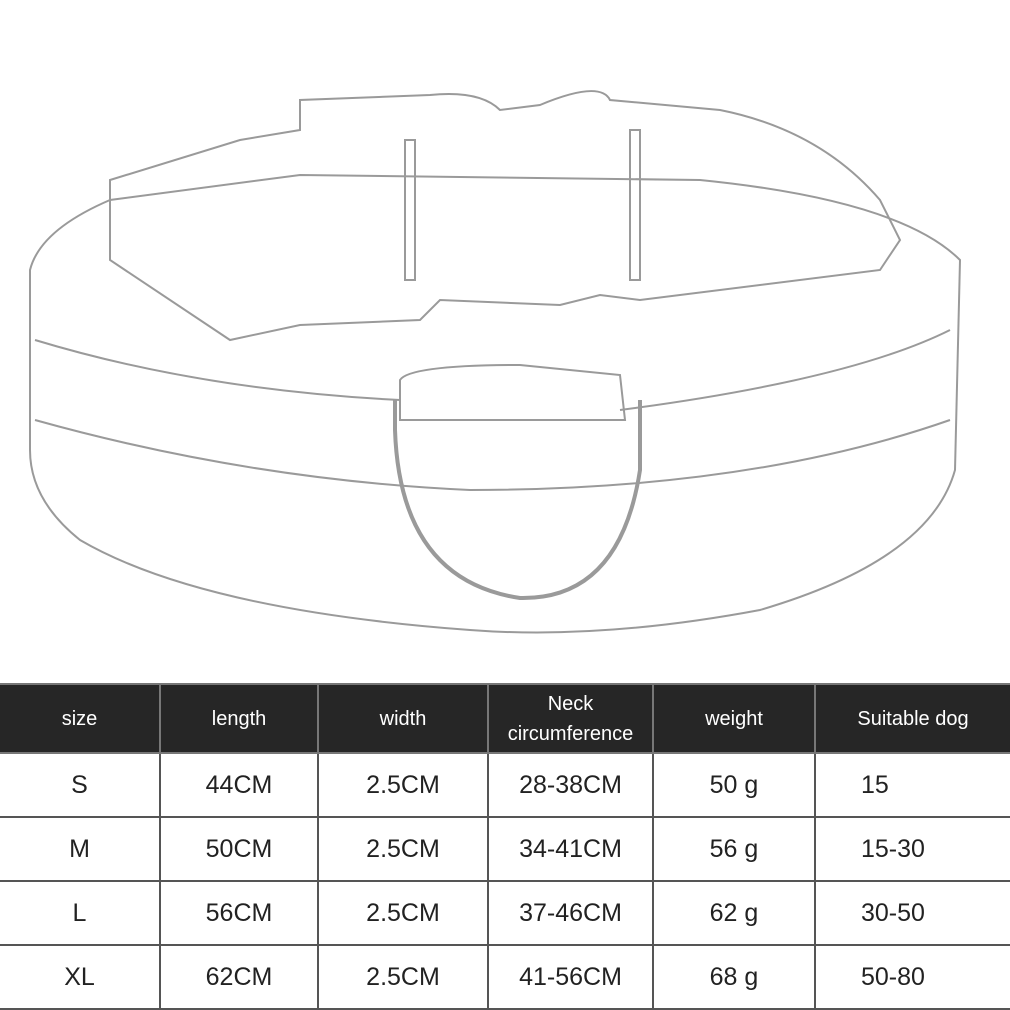 This screenshot has height=1010, width=1010. I want to click on cell-weight: 56 g, so click(734, 849).